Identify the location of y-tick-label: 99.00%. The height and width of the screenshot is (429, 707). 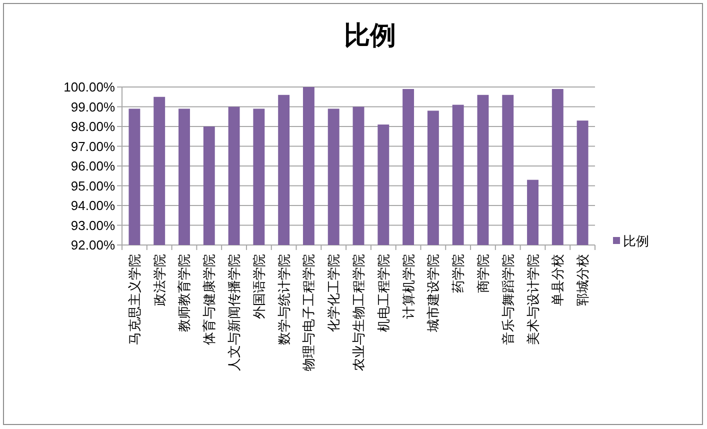
(93, 106).